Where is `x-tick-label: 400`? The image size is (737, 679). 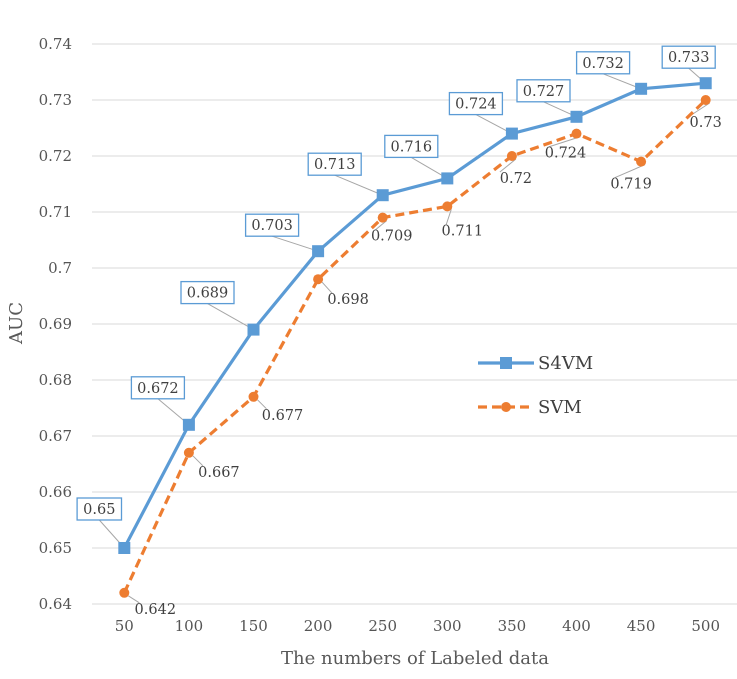
x-tick-label: 400 is located at coordinates (576, 626).